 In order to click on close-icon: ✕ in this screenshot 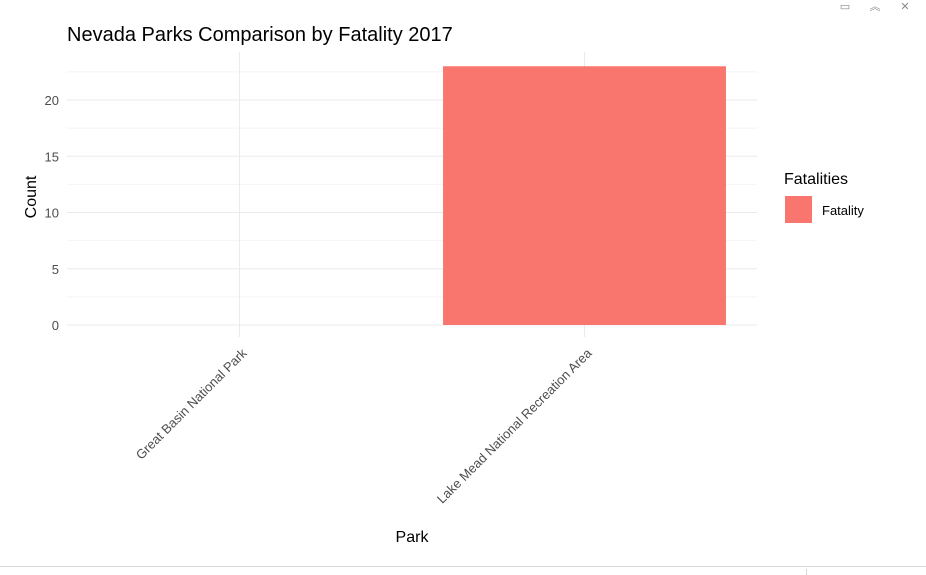, I will do `click(905, 6)`.